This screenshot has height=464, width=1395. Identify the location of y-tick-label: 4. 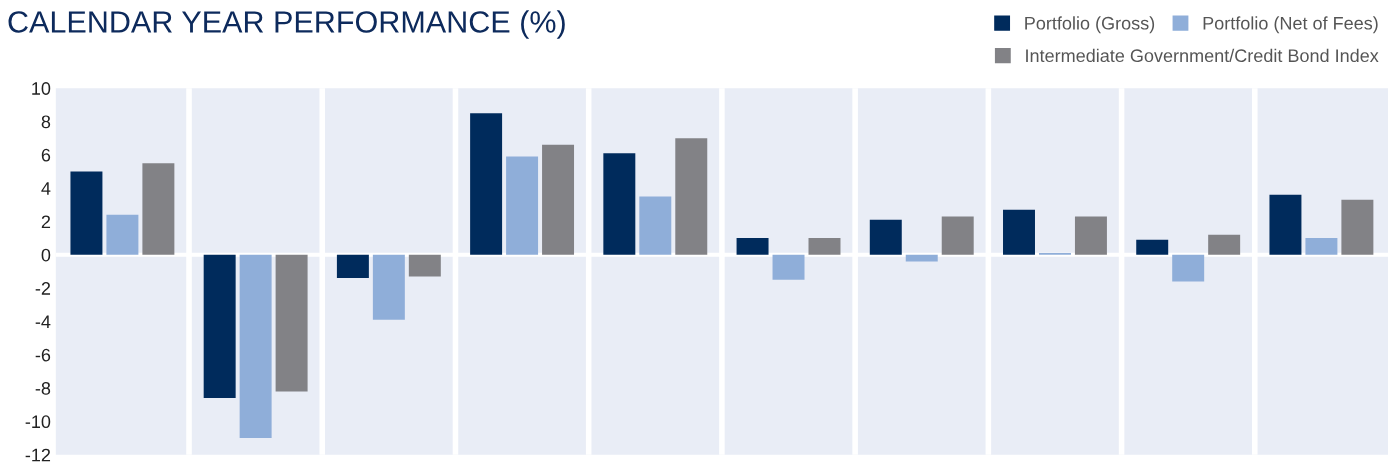
(46, 188).